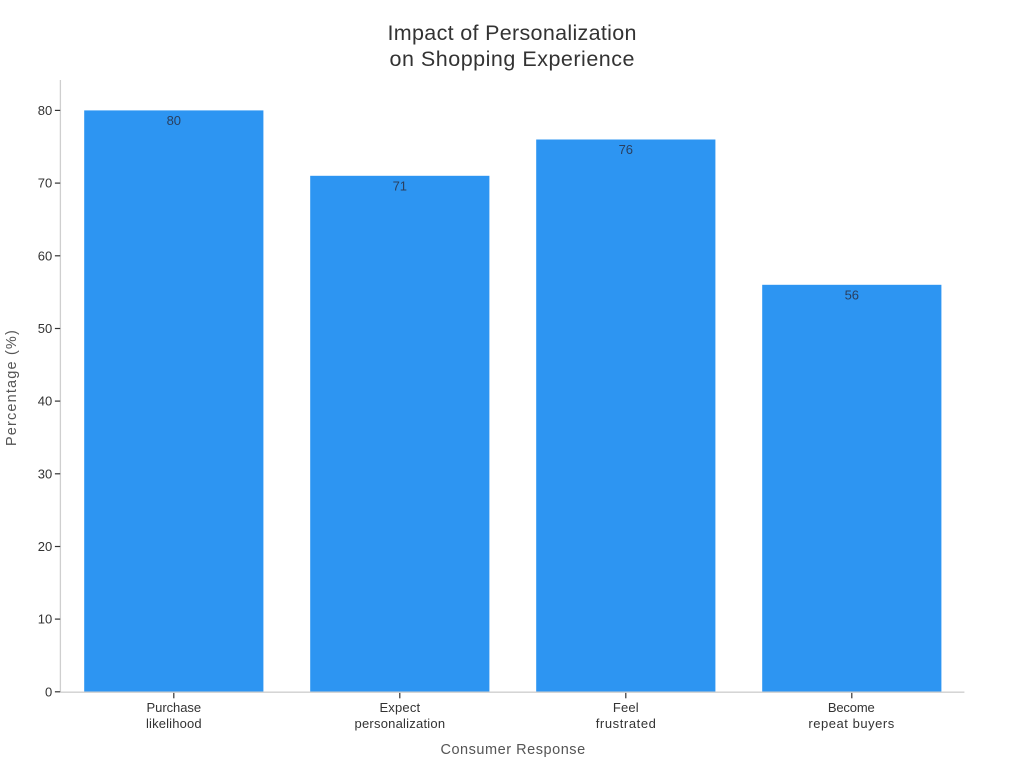 The height and width of the screenshot is (768, 1024). I want to click on svg-text: 70, so click(45, 183).